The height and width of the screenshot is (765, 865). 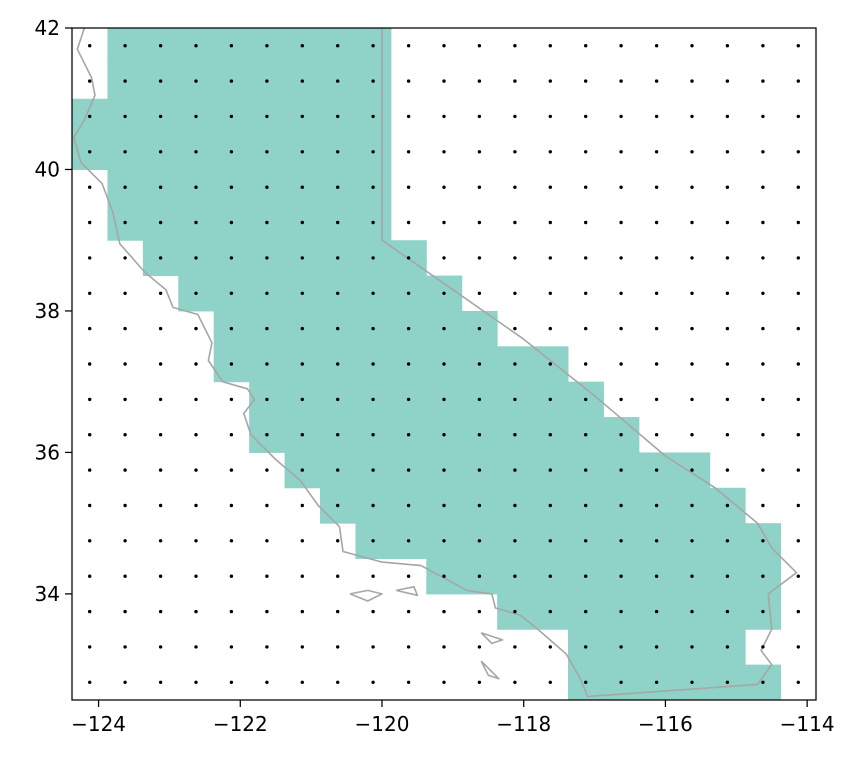 What do you see at coordinates (47, 452) in the screenshot?
I see `y-tick-label: 36` at bounding box center [47, 452].